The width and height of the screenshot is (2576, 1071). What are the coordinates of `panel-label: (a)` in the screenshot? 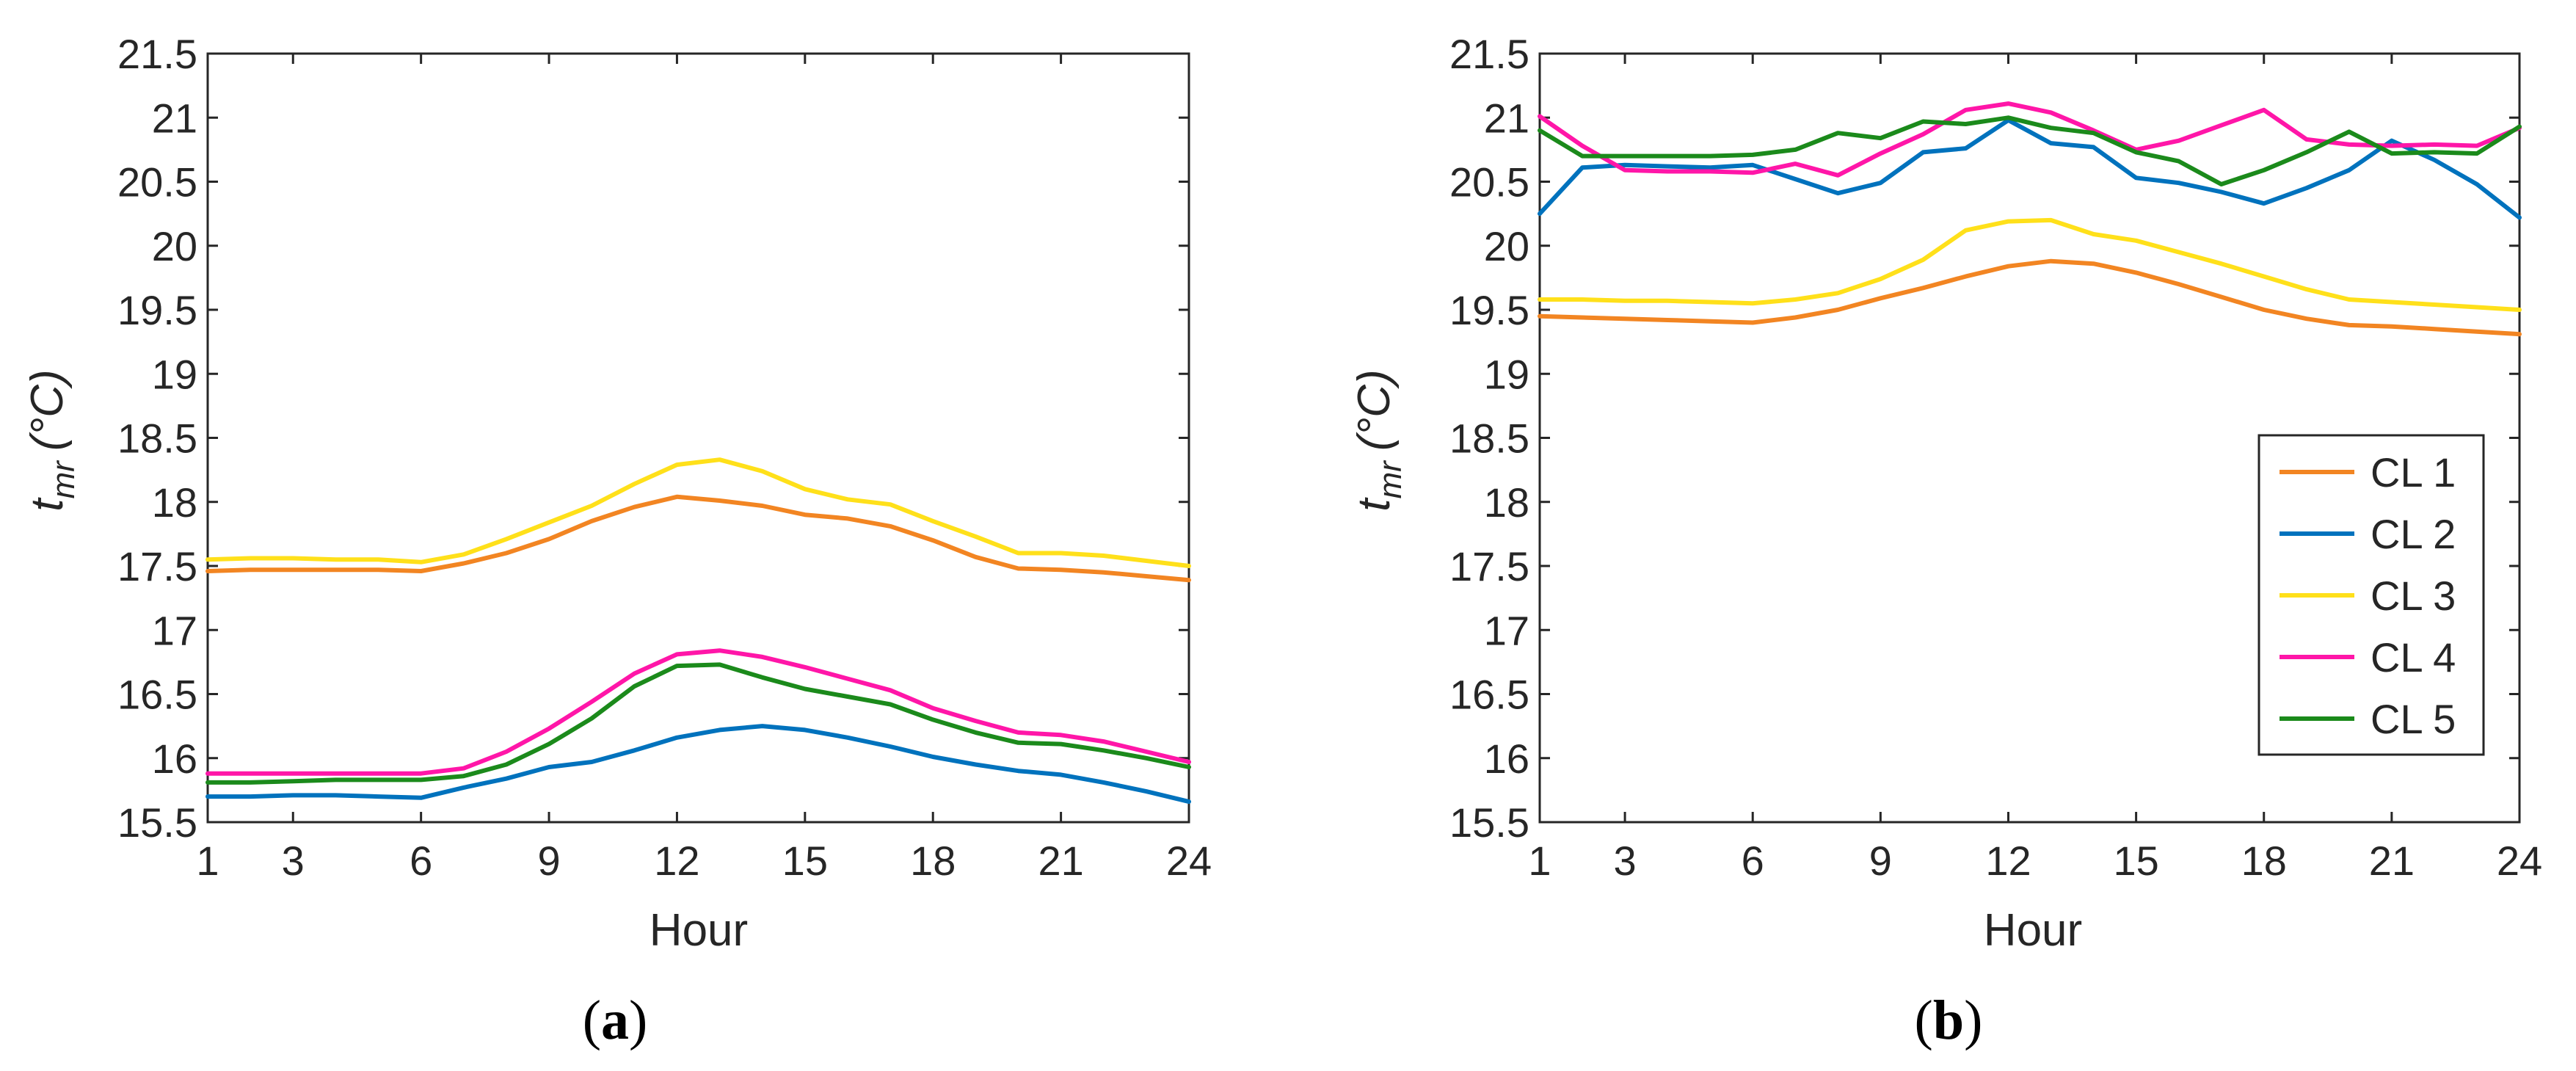 It's located at (615, 1020).